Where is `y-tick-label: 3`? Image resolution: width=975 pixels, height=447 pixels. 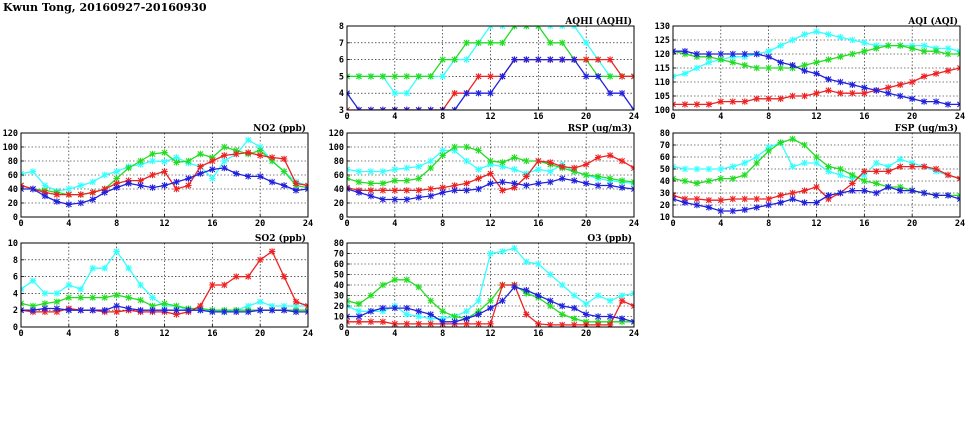 y-tick-label: 3 is located at coordinates (341, 111).